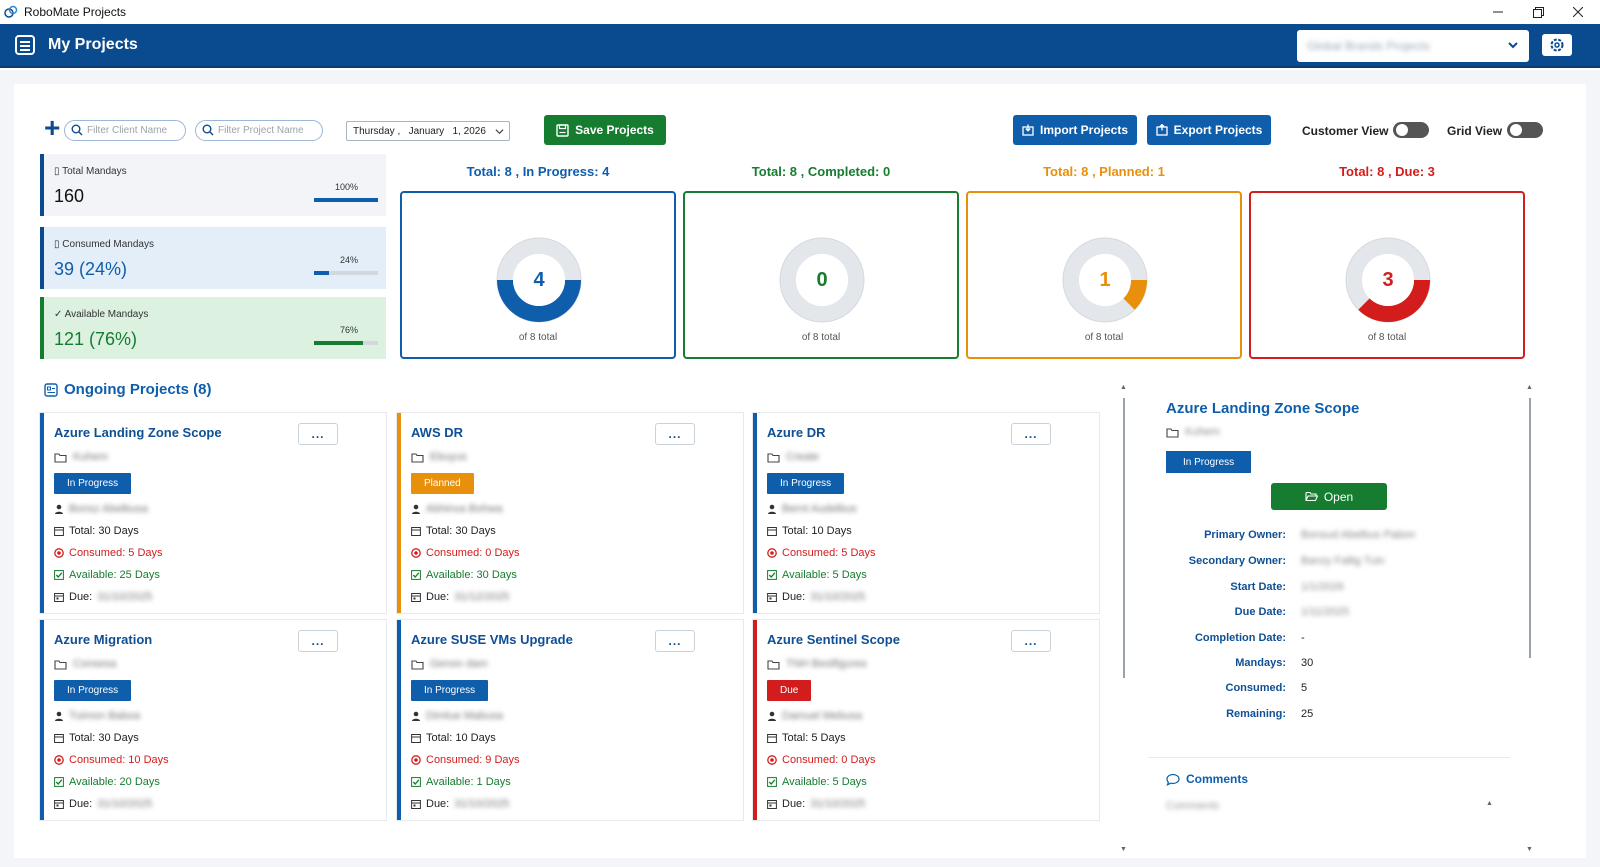 This screenshot has height=867, width=1600. Describe the element at coordinates (1387, 275) in the screenshot. I see `summary-card: 3 of 8 total` at that location.